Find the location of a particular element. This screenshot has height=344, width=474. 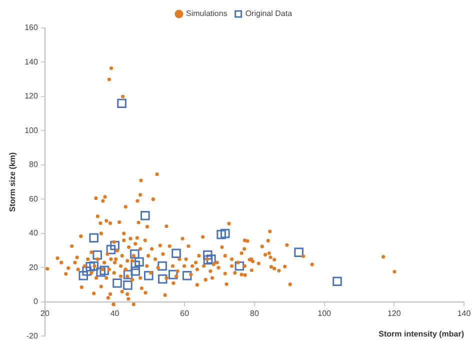

legend-label: Simulations is located at coordinates (207, 13).